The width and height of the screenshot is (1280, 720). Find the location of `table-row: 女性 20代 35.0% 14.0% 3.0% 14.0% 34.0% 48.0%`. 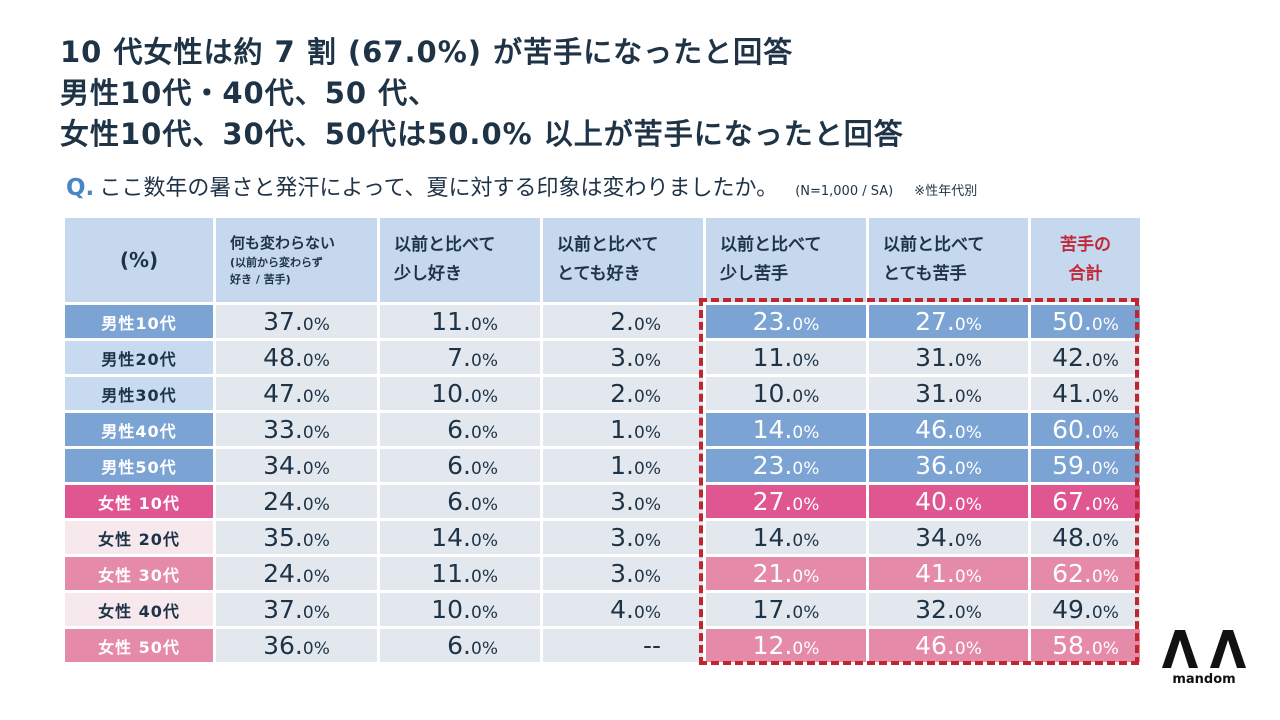

table-row: 女性 20代 35.0% 14.0% 3.0% 14.0% 34.0% 48.0% is located at coordinates (602, 537).